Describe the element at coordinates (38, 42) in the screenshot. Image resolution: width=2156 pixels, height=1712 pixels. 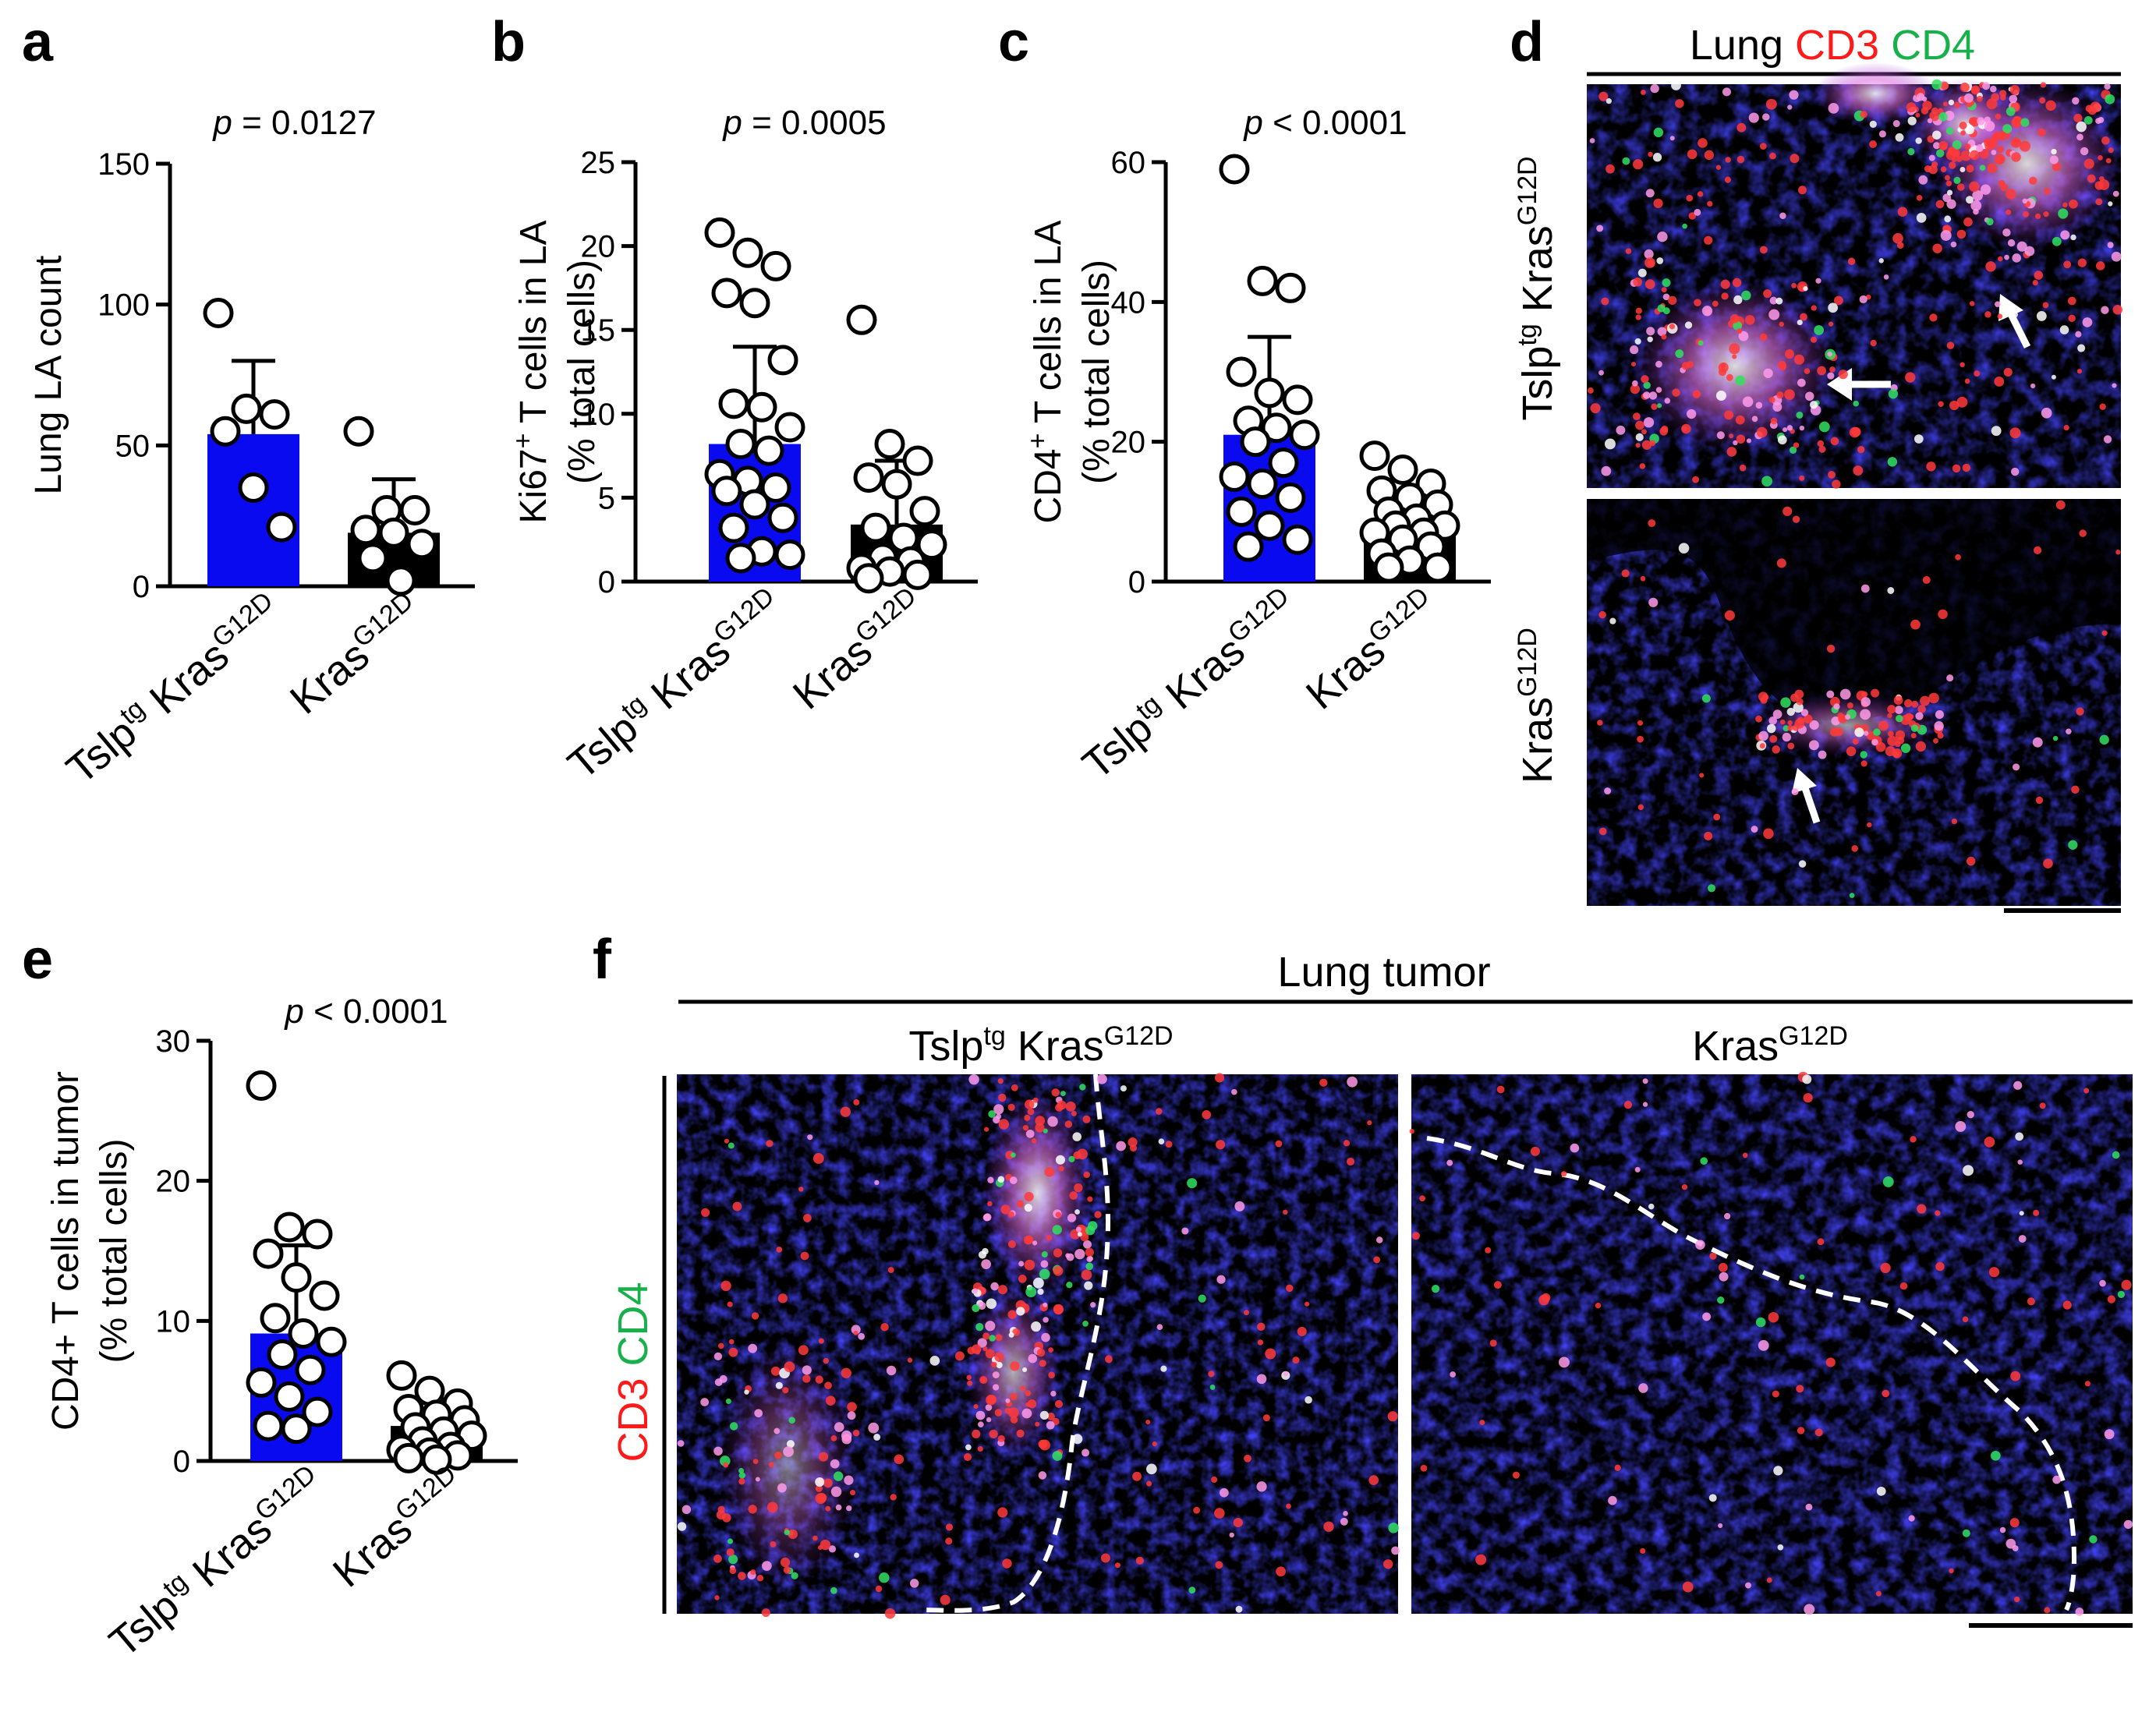
I see `panel-letter: a` at that location.